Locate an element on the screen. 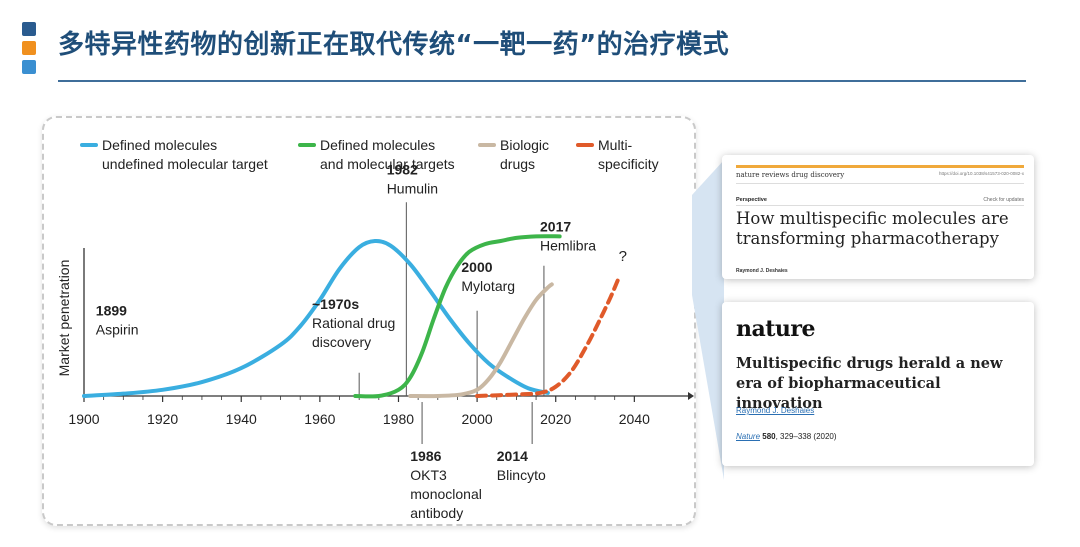  journal-name: nature reviews drug discovery is located at coordinates (790, 175).